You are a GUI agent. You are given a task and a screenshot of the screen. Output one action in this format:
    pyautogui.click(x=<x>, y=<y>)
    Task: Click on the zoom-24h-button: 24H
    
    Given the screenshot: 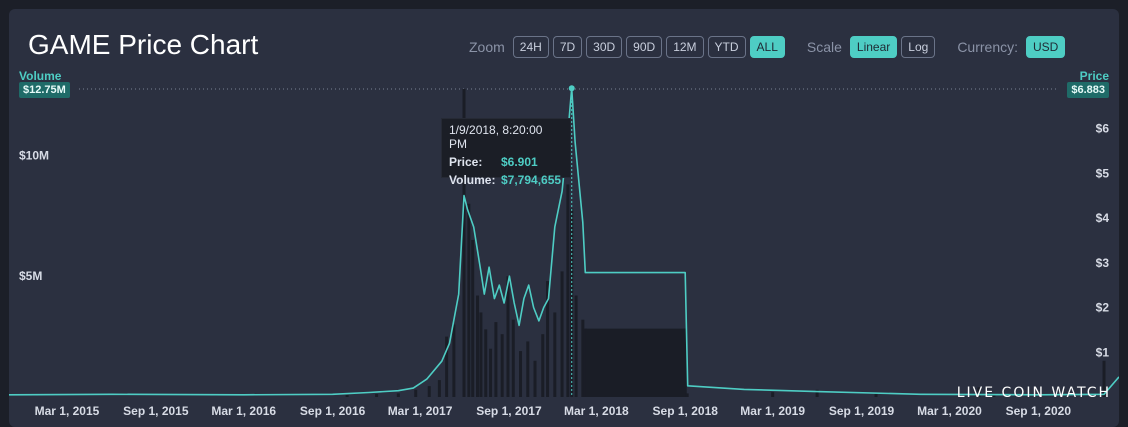 What is the action you would take?
    pyautogui.click(x=530, y=47)
    